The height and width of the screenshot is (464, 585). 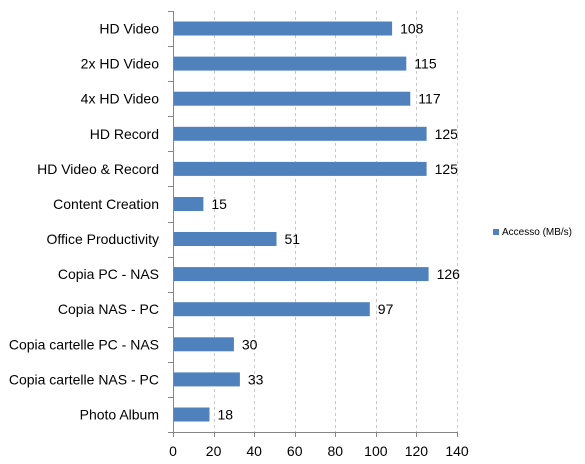 I want to click on category-label: Copia cartelle NAS - PC, so click(x=84, y=379).